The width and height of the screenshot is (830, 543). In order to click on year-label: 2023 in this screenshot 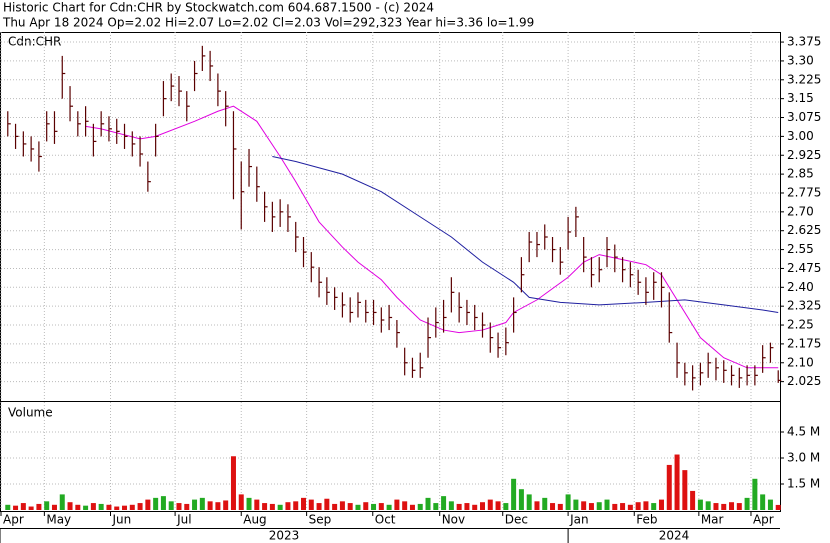, I will do `click(284, 536)`.